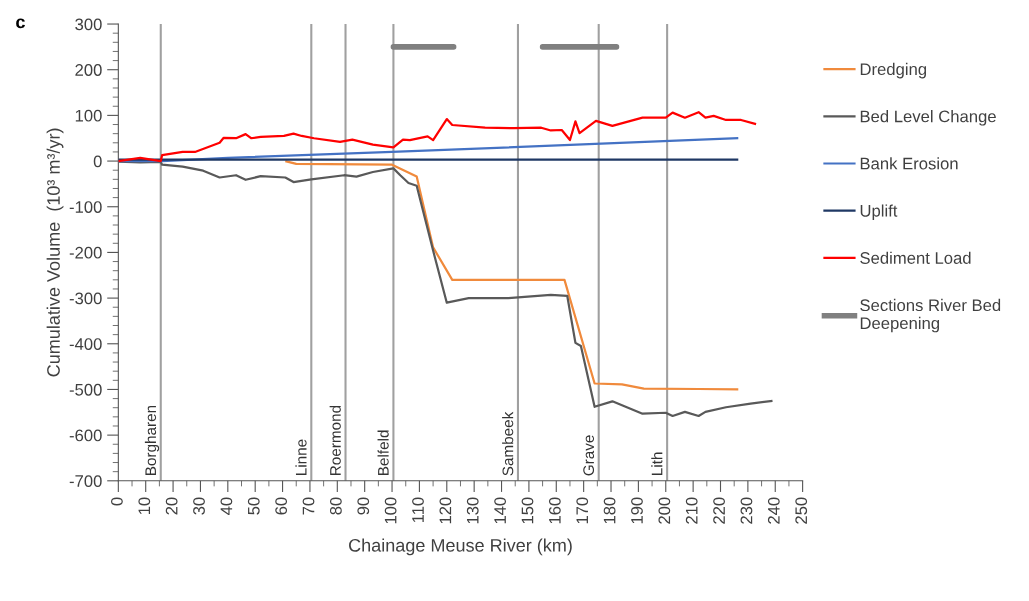 The image size is (1029, 601). Describe the element at coordinates (915, 257) in the screenshot. I see `legend-label: Sediment Load` at that location.